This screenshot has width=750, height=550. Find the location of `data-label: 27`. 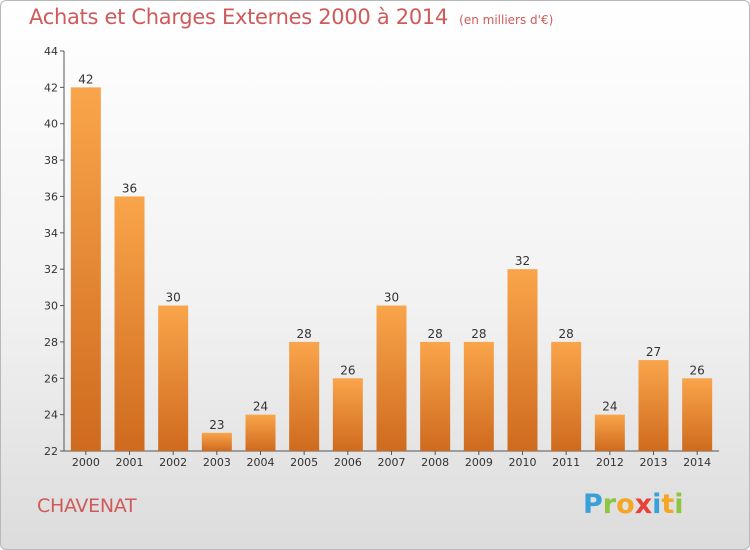

data-label: 27 is located at coordinates (653, 352).